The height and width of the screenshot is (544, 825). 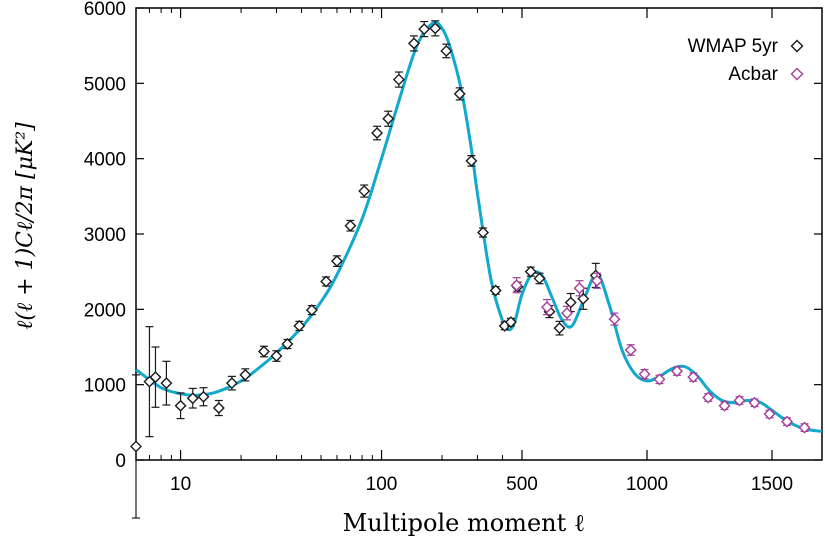 I want to click on legend: WMAP 5yr Acbar, so click(x=746, y=60).